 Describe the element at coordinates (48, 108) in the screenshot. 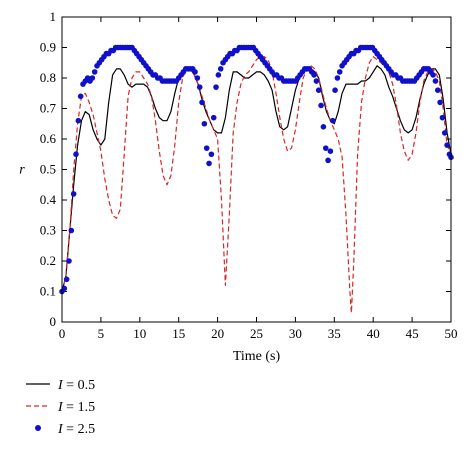

I see `y-tick-label: 0.7` at that location.